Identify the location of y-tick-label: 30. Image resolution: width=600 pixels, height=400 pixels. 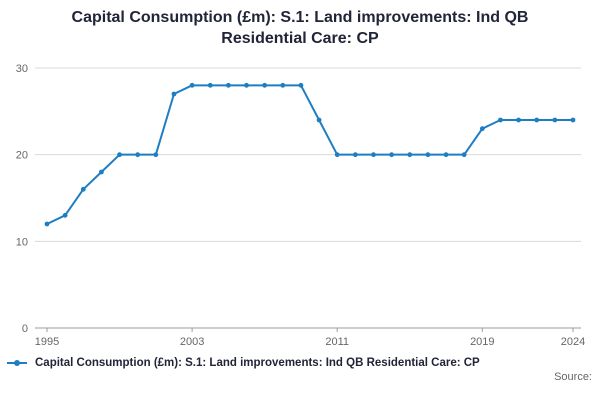
(22, 69).